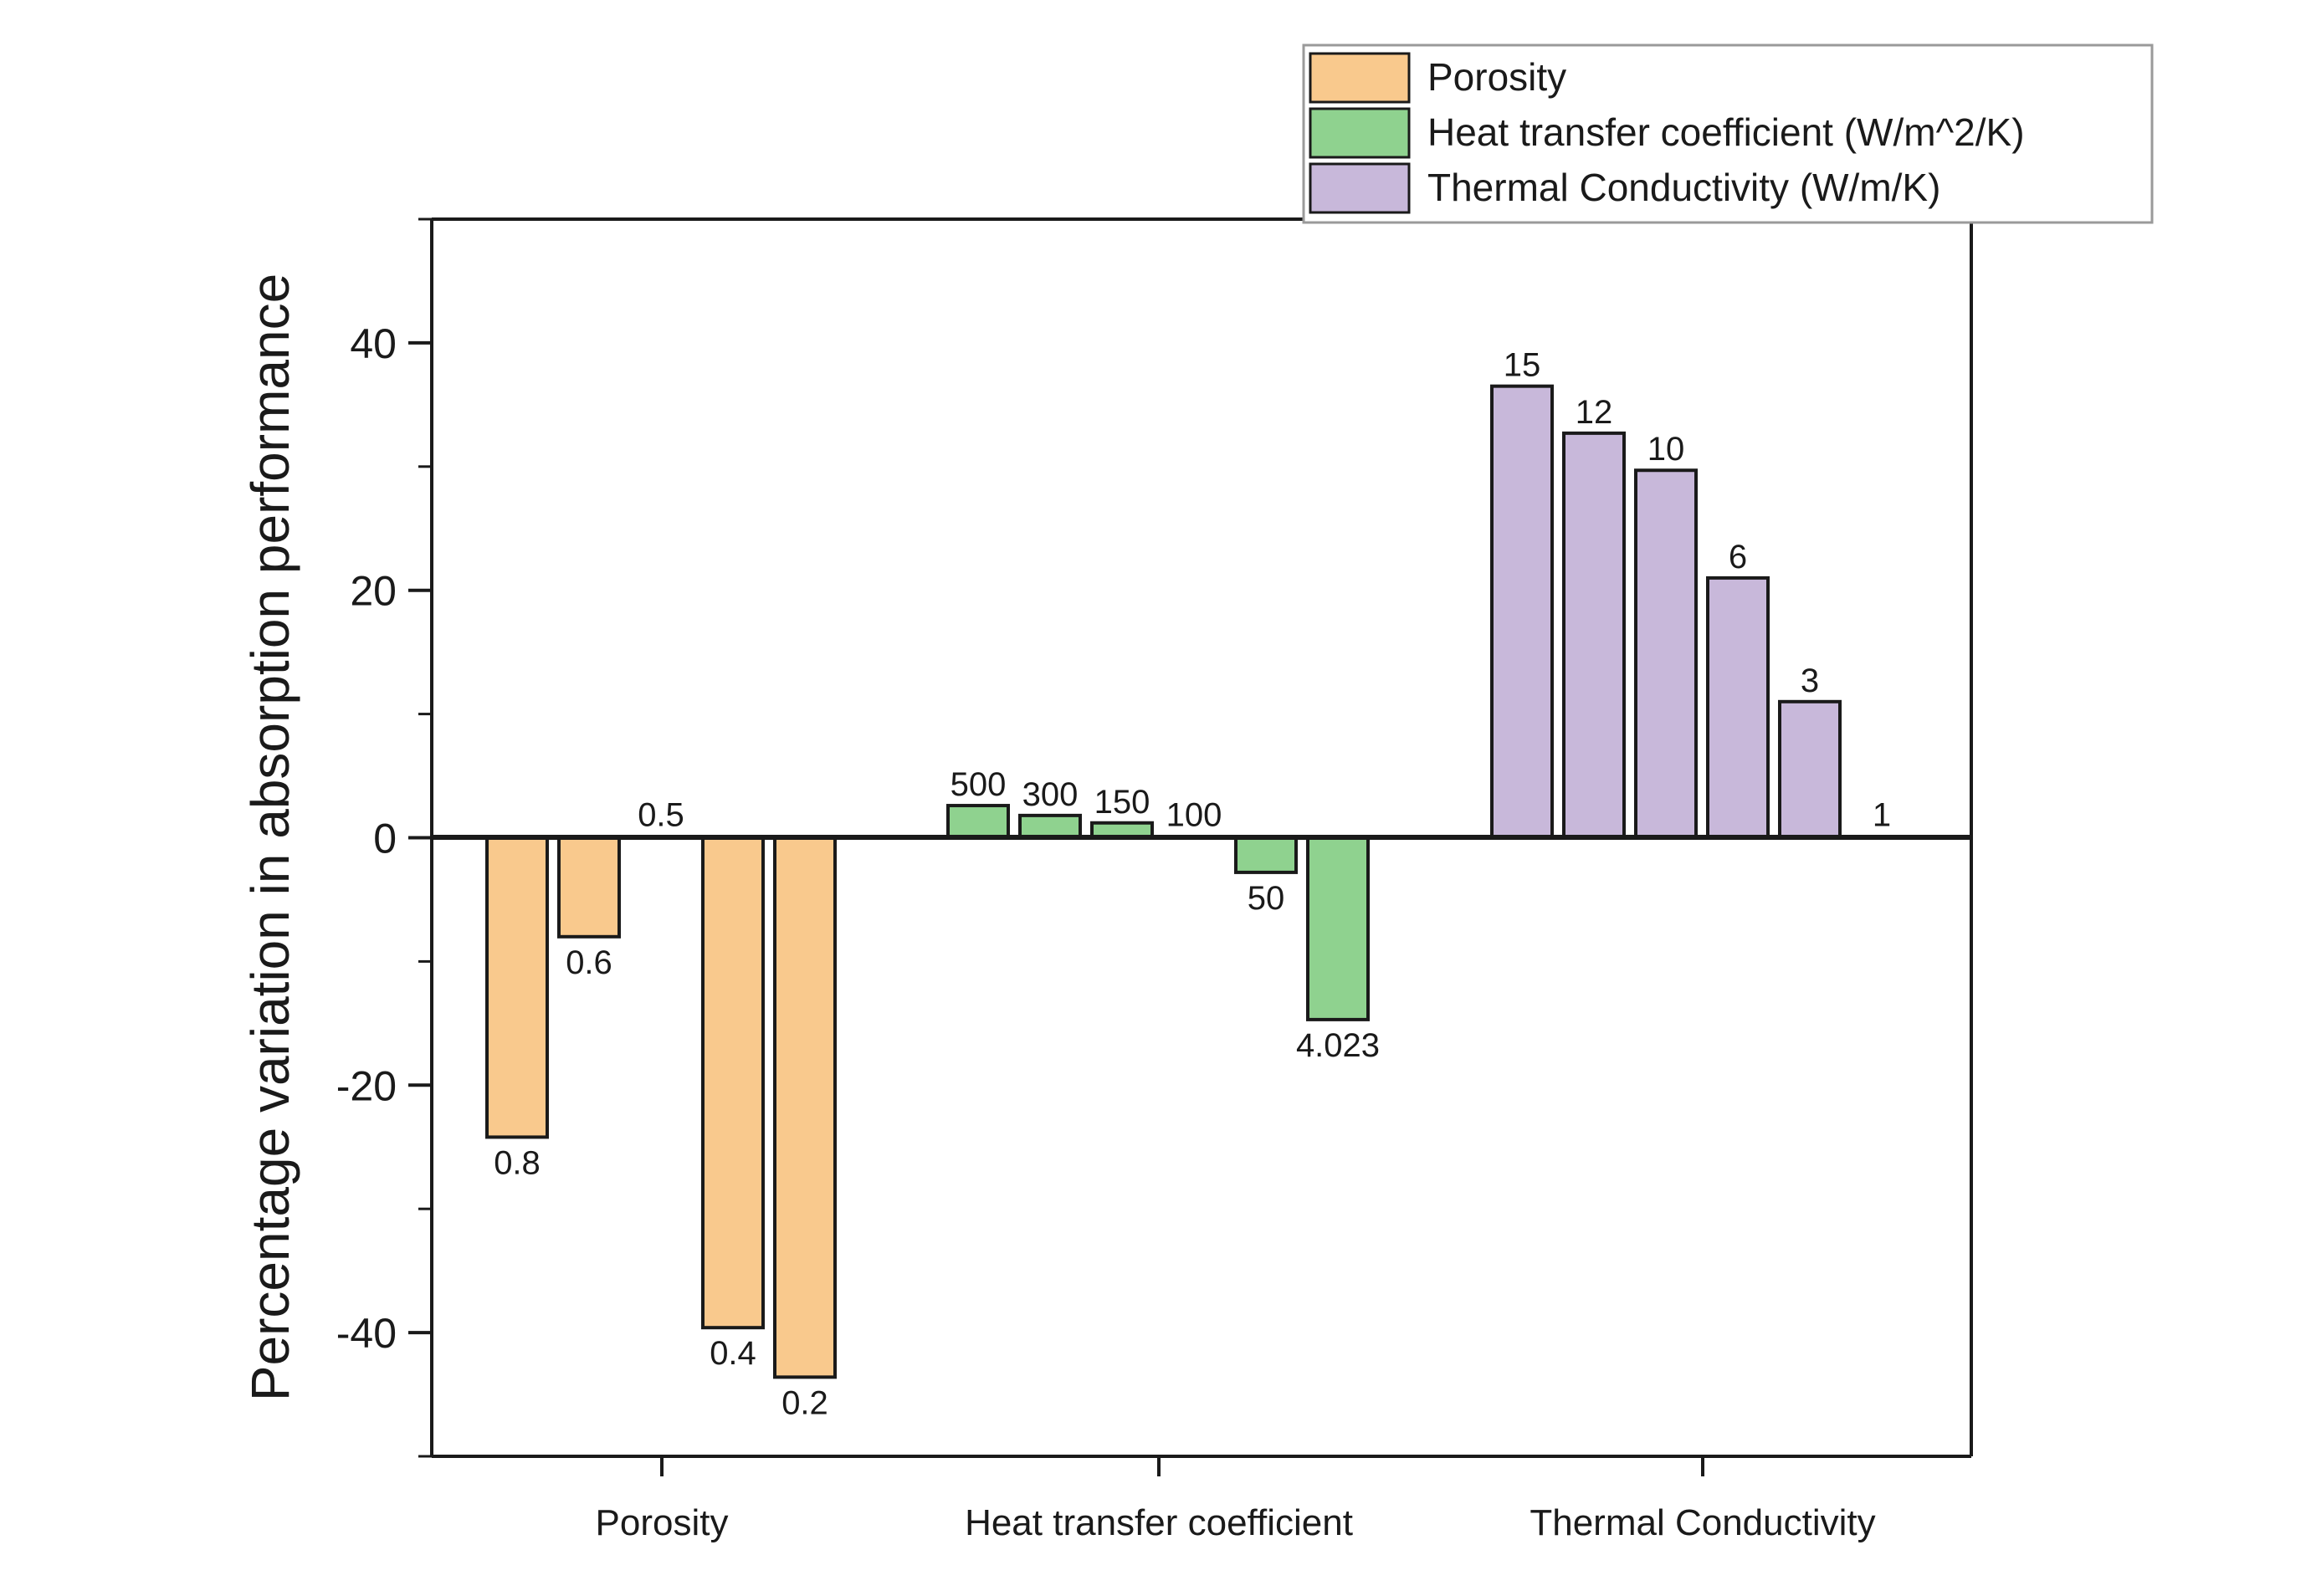 This screenshot has width=2311, height=1596. I want to click on bar-value-label: 300, so click(1050, 795).